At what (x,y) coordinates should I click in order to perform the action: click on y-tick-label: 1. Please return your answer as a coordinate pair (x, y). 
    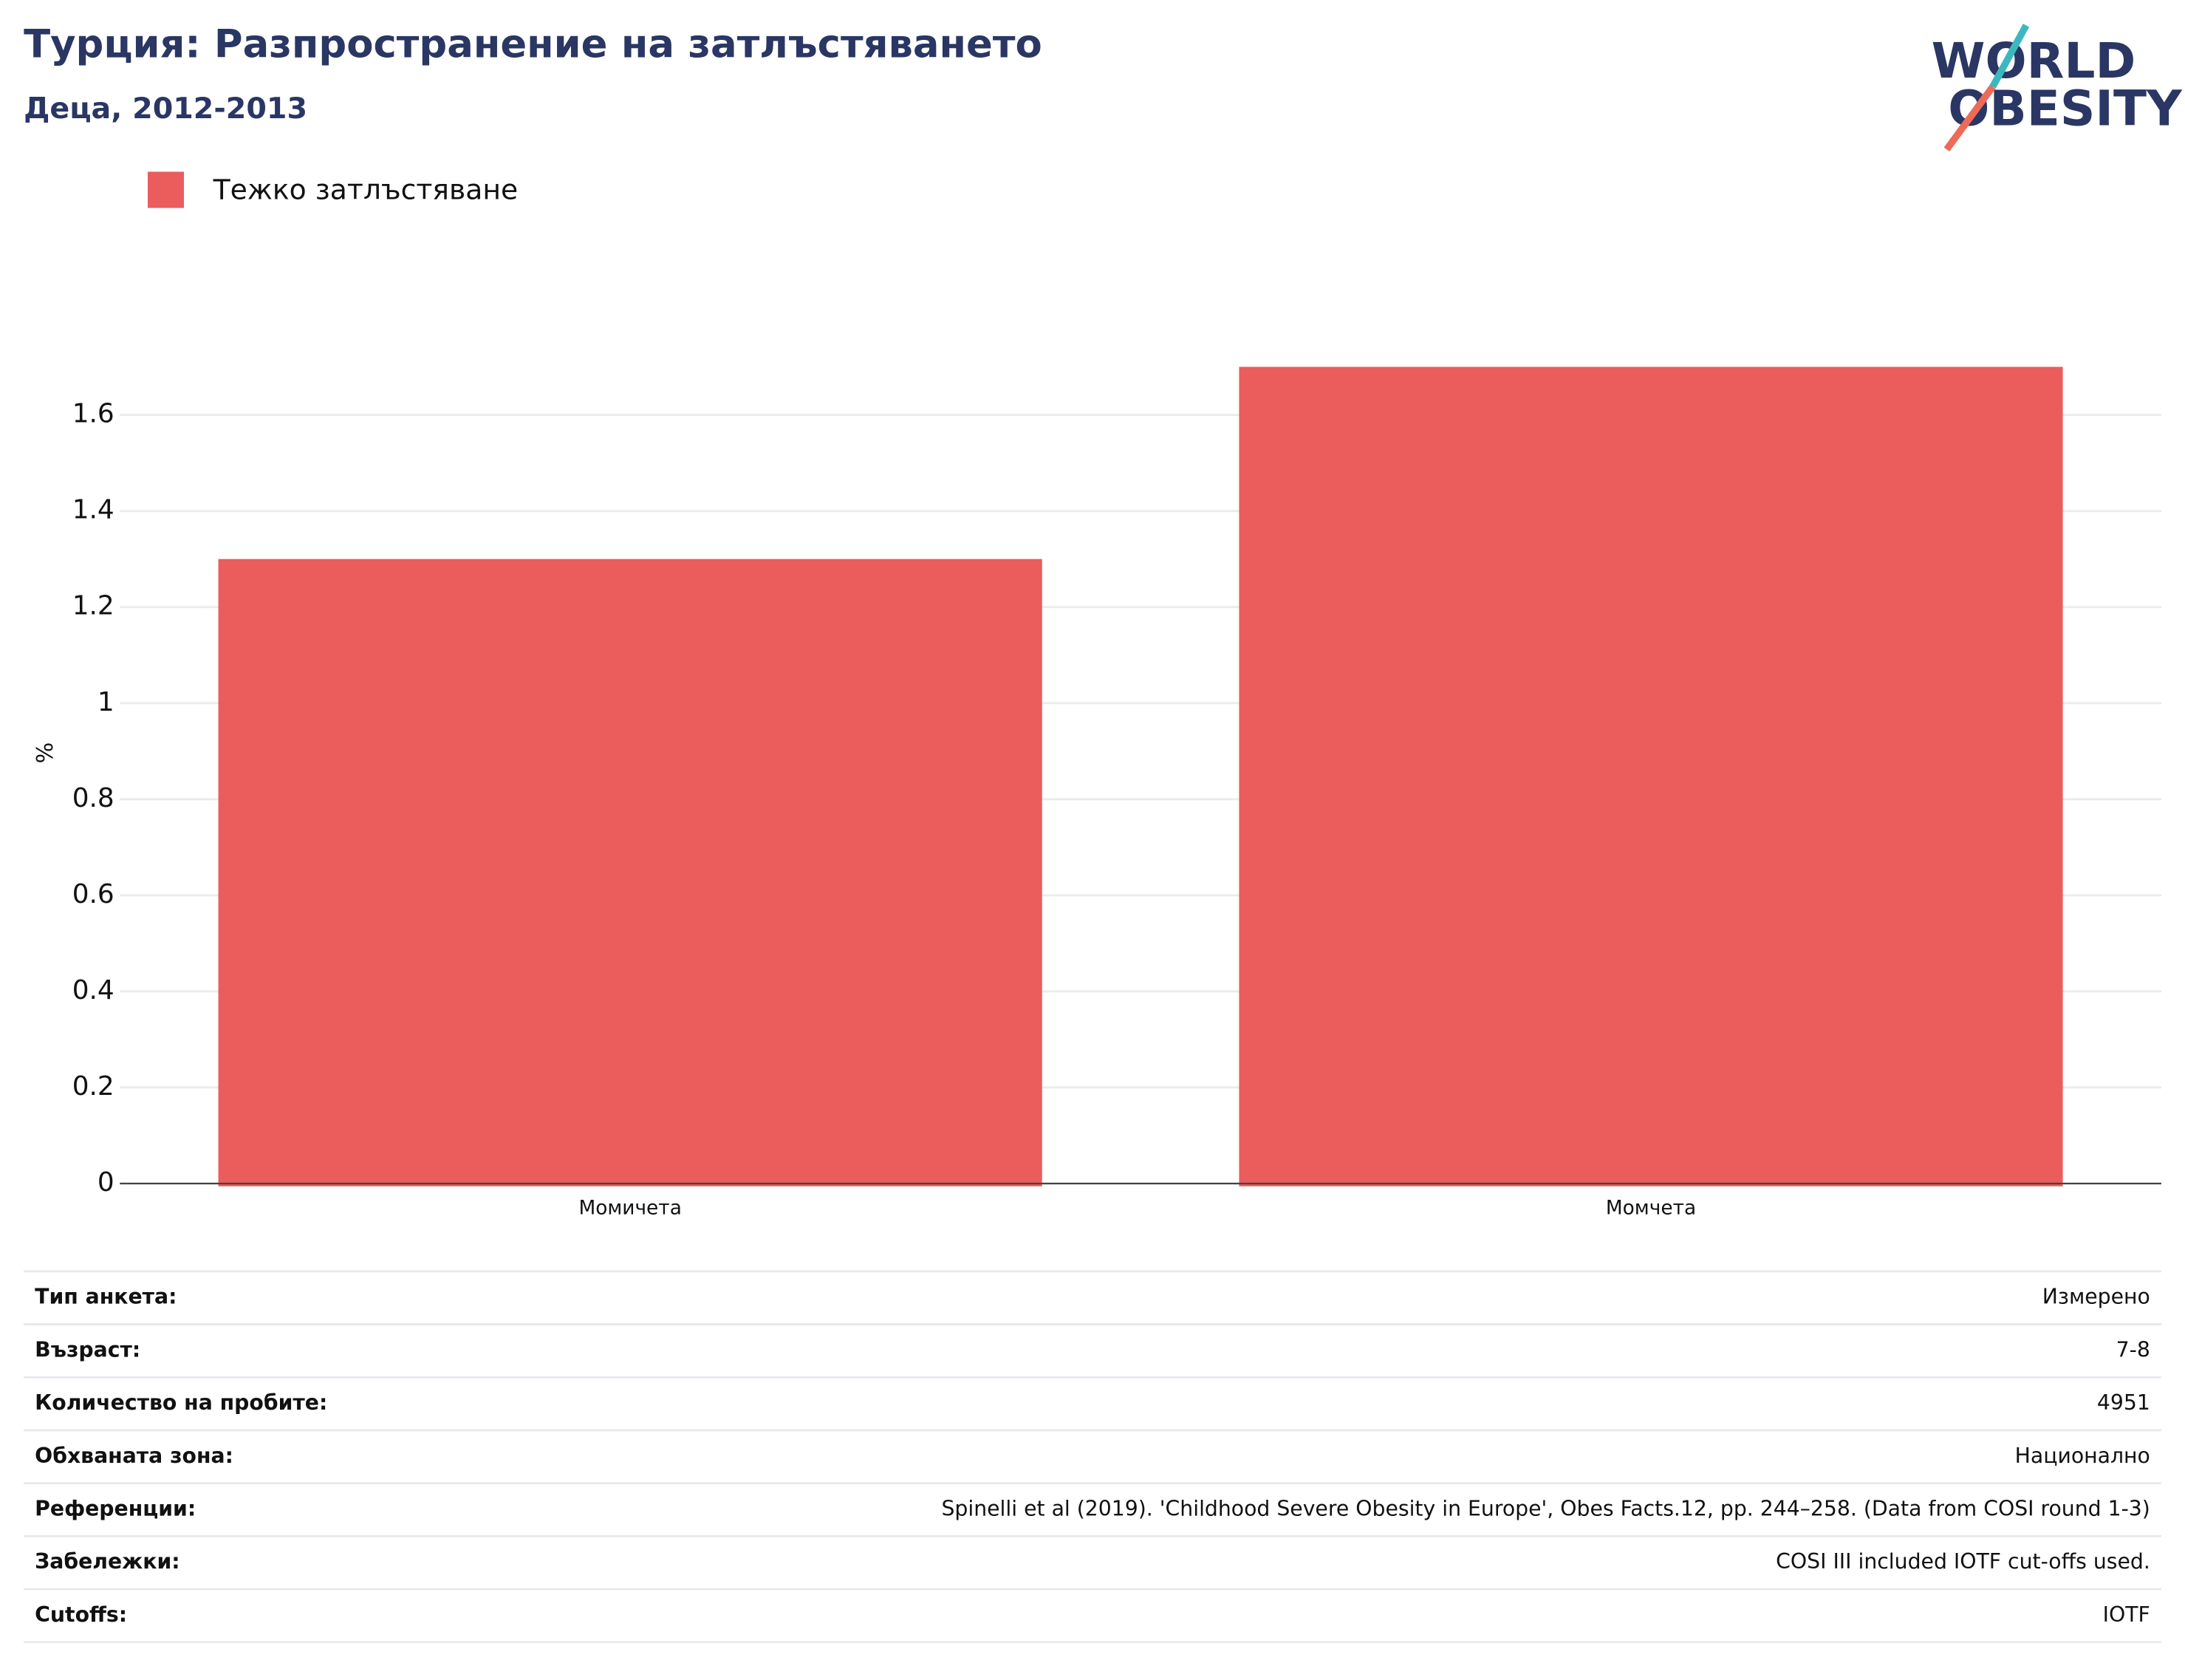
    Looking at the image, I should click on (106, 702).